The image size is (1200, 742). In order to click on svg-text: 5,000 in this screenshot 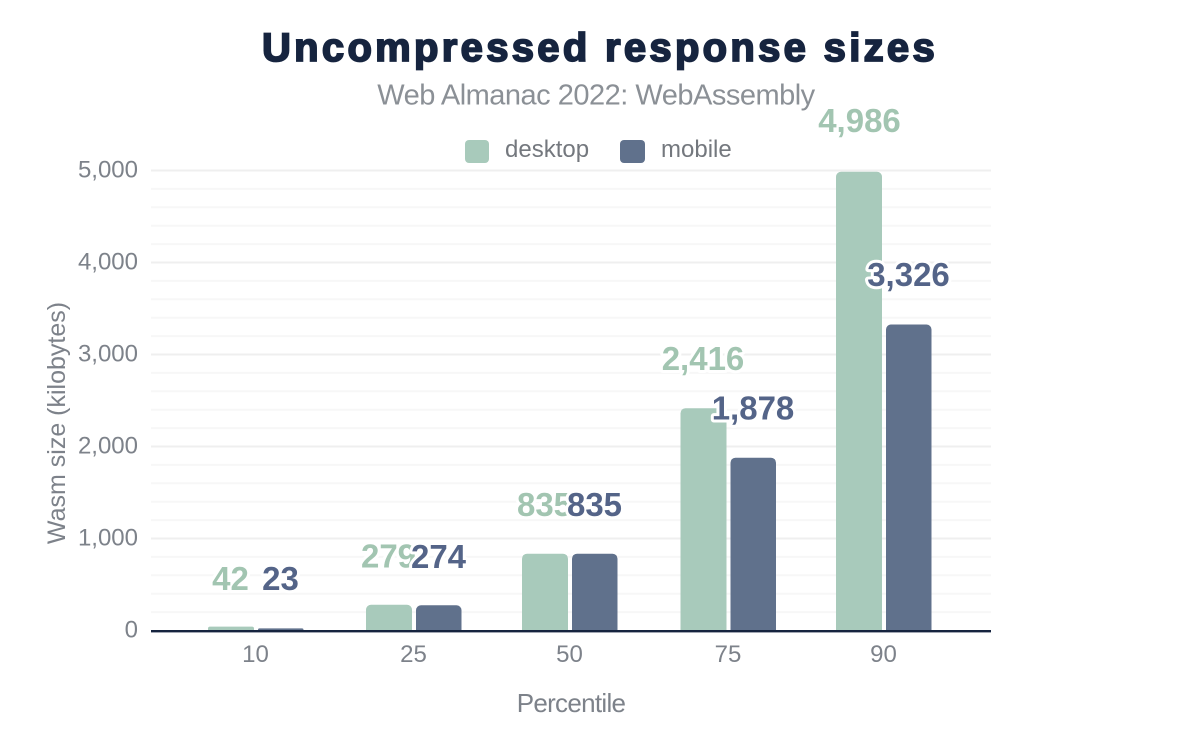, I will do `click(108, 170)`.